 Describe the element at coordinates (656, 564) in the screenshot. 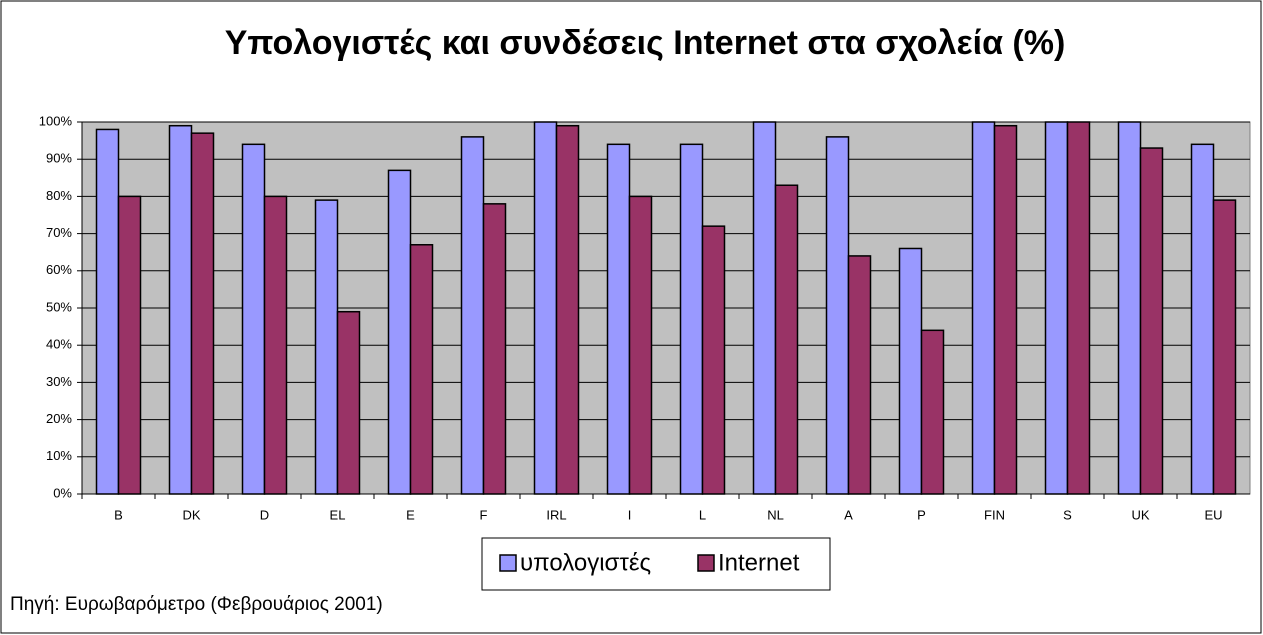

I see `legend-box` at that location.